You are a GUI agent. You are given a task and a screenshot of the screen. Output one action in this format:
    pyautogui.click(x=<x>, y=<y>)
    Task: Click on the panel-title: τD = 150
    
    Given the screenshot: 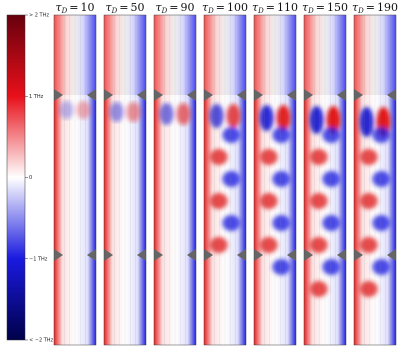 What is the action you would take?
    pyautogui.click(x=325, y=8)
    